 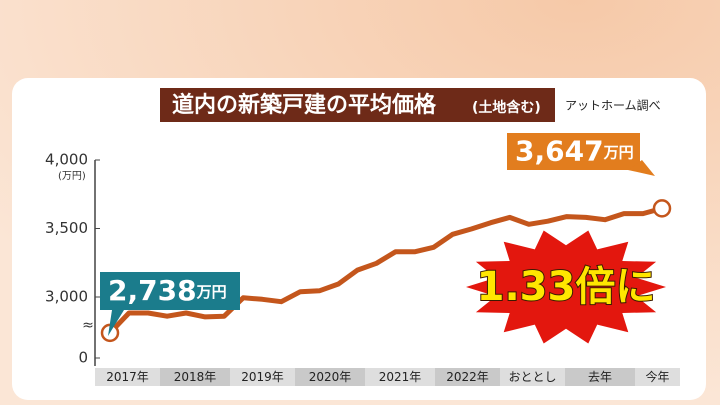 I want to click on x-tick-label: 2020年, so click(x=330, y=377).